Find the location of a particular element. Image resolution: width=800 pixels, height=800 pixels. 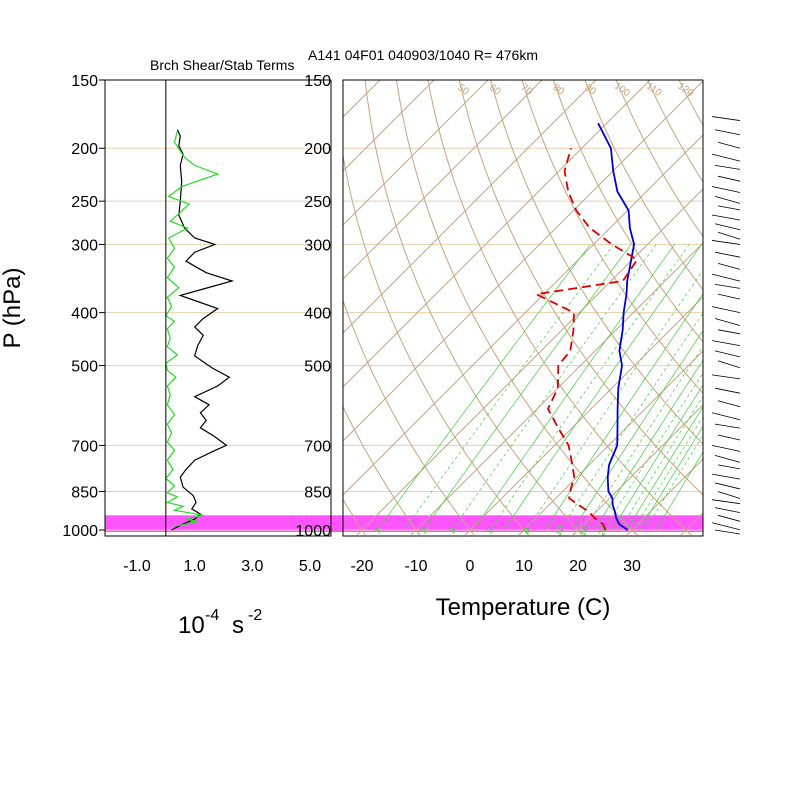

dry-adiabat-label: 120 is located at coordinates (685, 90).